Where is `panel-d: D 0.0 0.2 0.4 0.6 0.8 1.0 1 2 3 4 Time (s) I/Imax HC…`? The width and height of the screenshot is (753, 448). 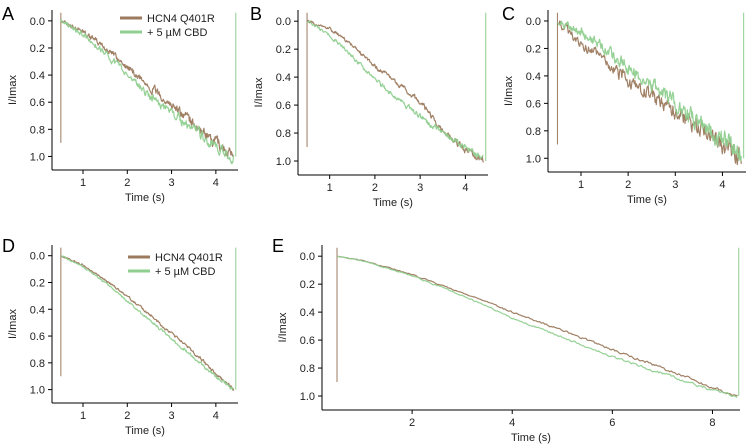
panel-d: D 0.0 0.2 0.4 0.6 0.8 1.0 1 2 3 4 Time (s) I/Imax HC… is located at coordinates (120, 336).